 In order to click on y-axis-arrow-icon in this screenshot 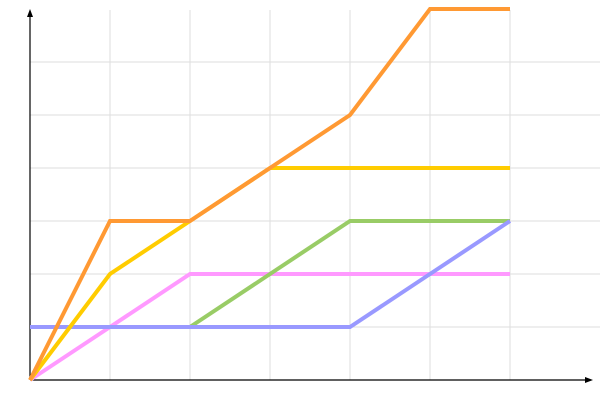, I will do `click(30, 13)`.